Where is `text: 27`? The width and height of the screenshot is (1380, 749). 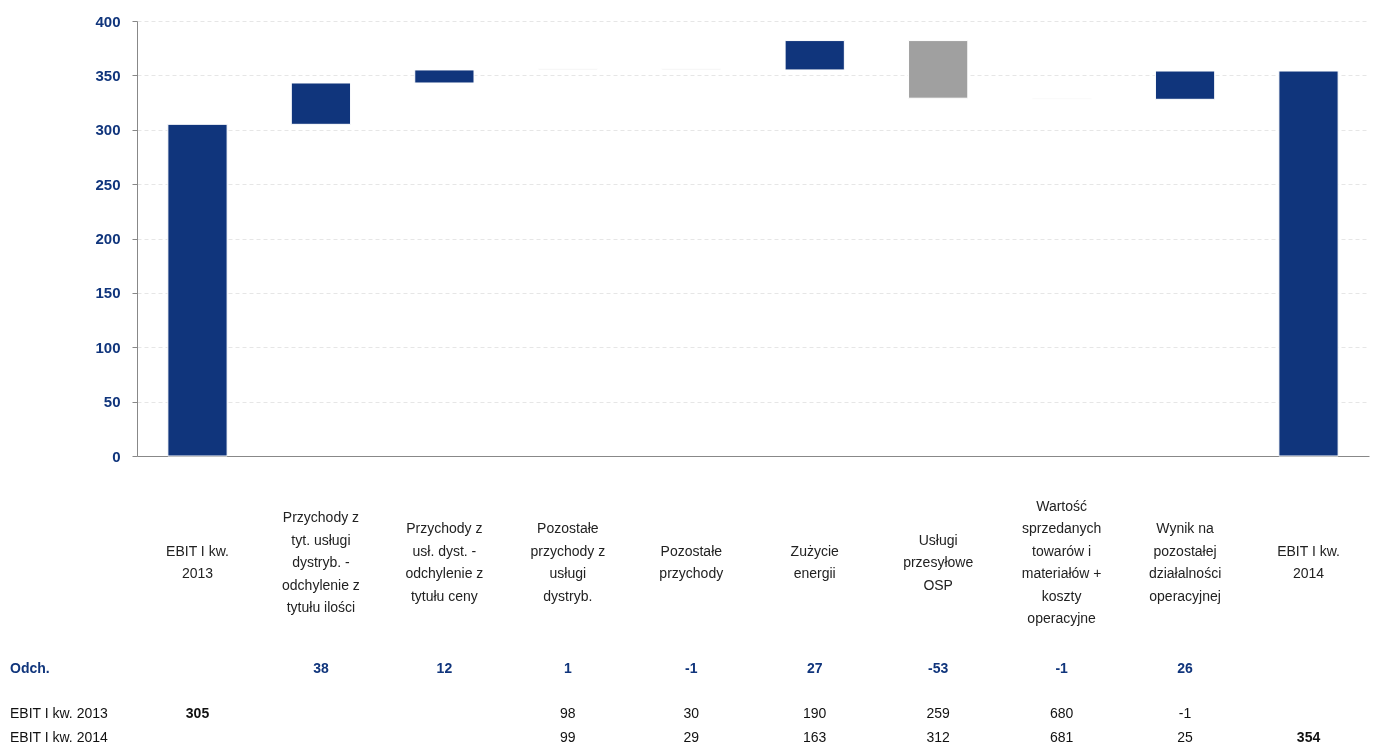
text: 27 is located at coordinates (814, 668).